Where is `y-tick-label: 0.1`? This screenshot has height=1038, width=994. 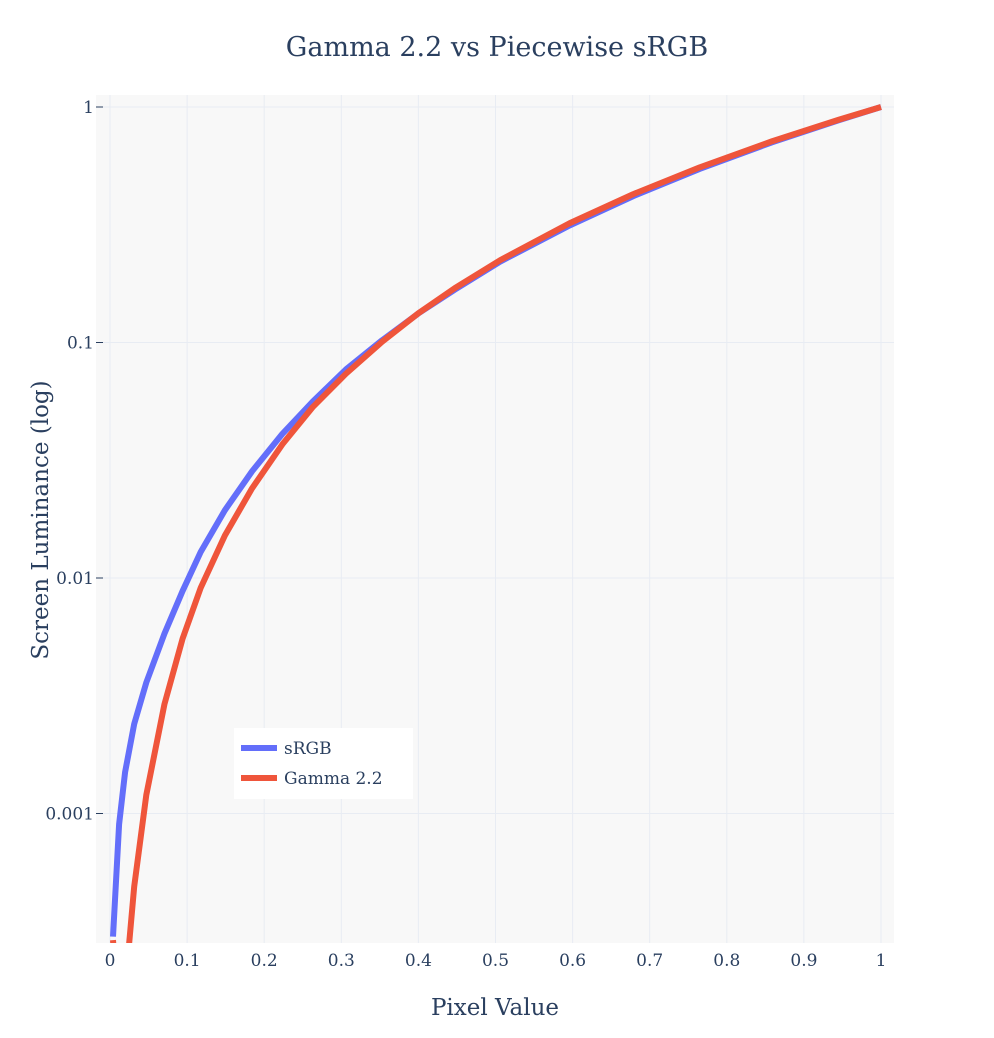
y-tick-label: 0.1 is located at coordinates (80, 344).